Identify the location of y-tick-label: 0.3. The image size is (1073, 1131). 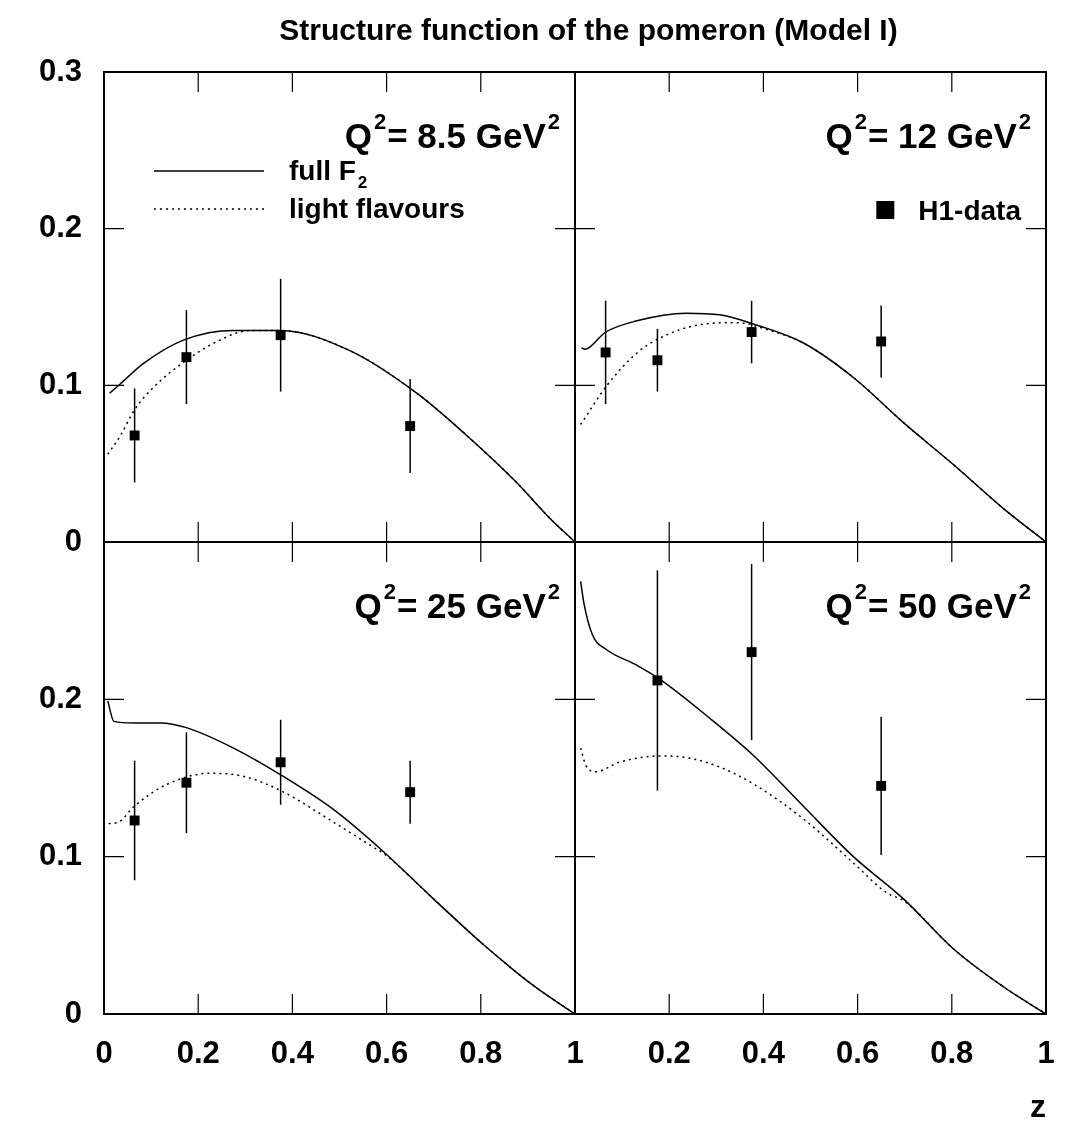
(60, 70).